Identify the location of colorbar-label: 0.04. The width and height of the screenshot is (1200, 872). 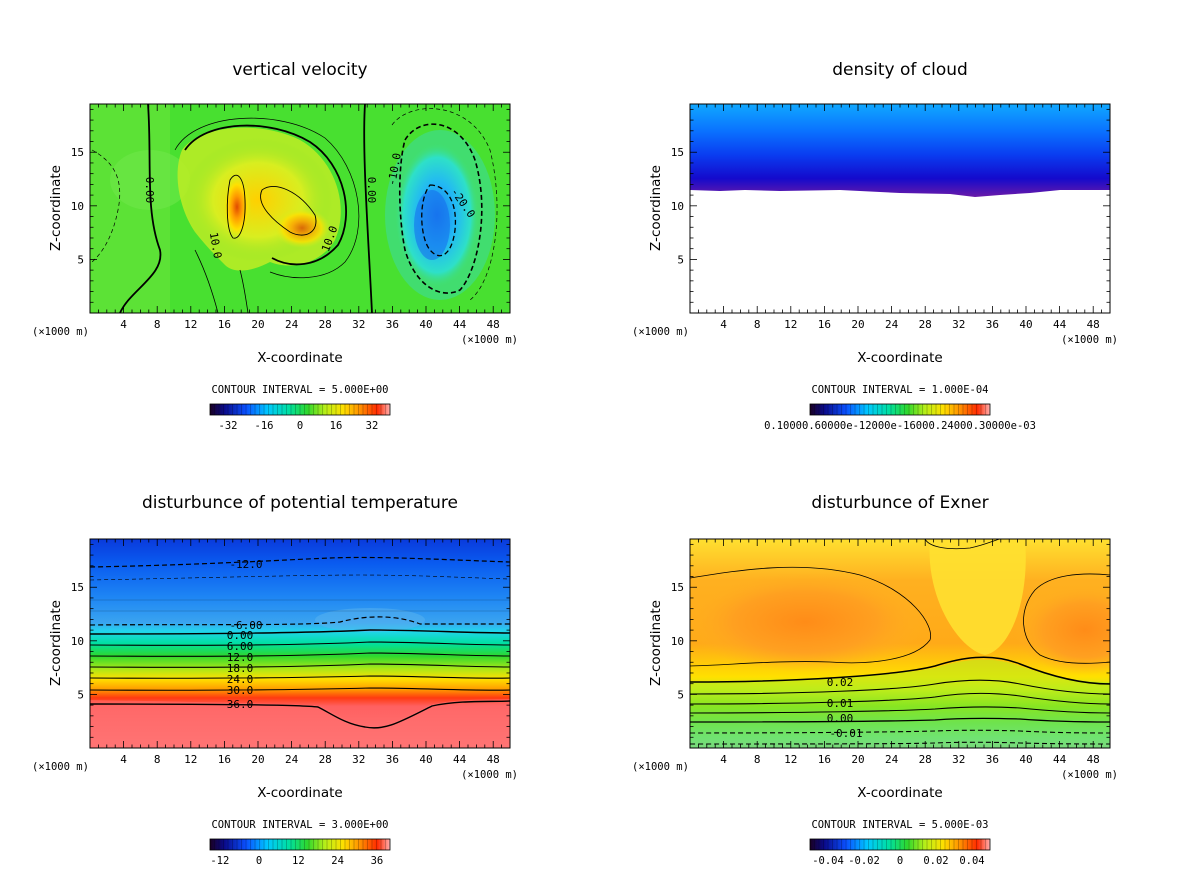
(971, 861).